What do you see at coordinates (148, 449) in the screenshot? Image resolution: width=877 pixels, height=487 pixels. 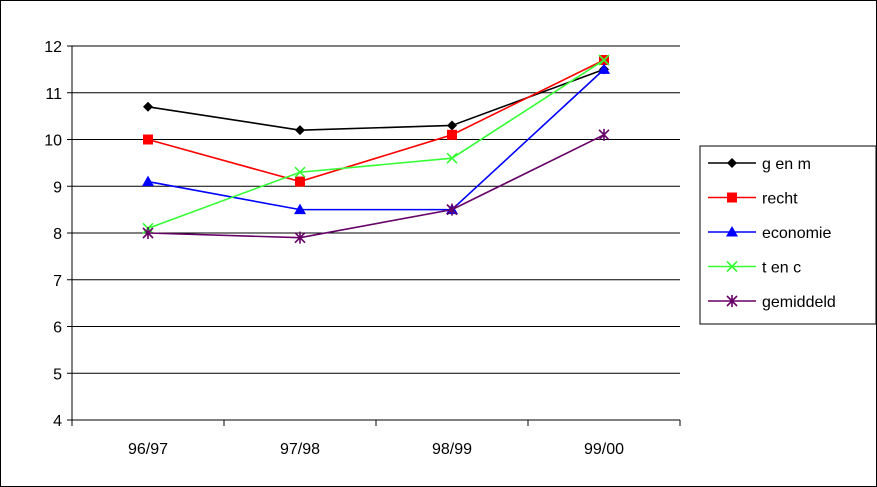 I see `x-tick-label: 96/97` at bounding box center [148, 449].